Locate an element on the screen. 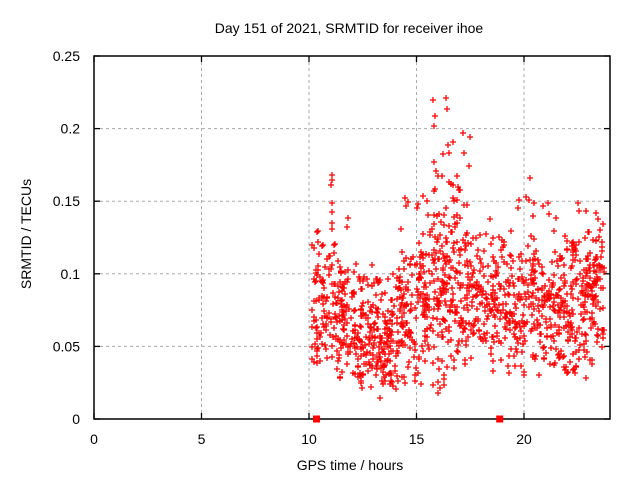 The width and height of the screenshot is (640, 480). y-axis-label: SRMTID / TECUs is located at coordinates (26, 234).